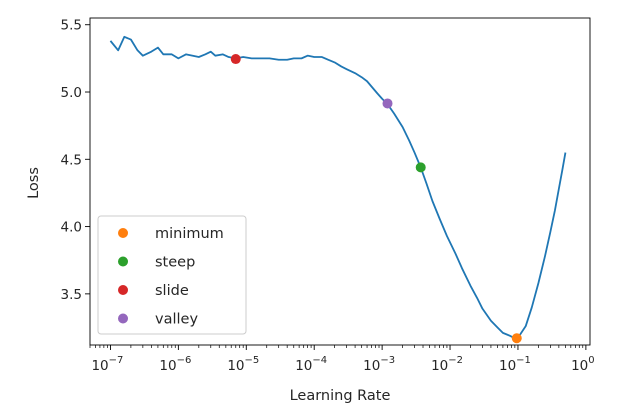 The width and height of the screenshot is (621, 416). What do you see at coordinates (387, 103) in the screenshot?
I see `marker-valley` at bounding box center [387, 103].